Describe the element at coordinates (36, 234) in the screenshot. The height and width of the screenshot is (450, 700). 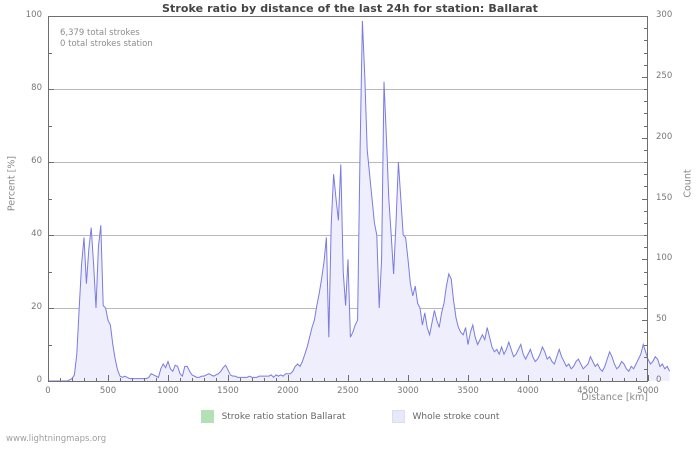
I see `y-left-tick-label-40: 40` at that location.